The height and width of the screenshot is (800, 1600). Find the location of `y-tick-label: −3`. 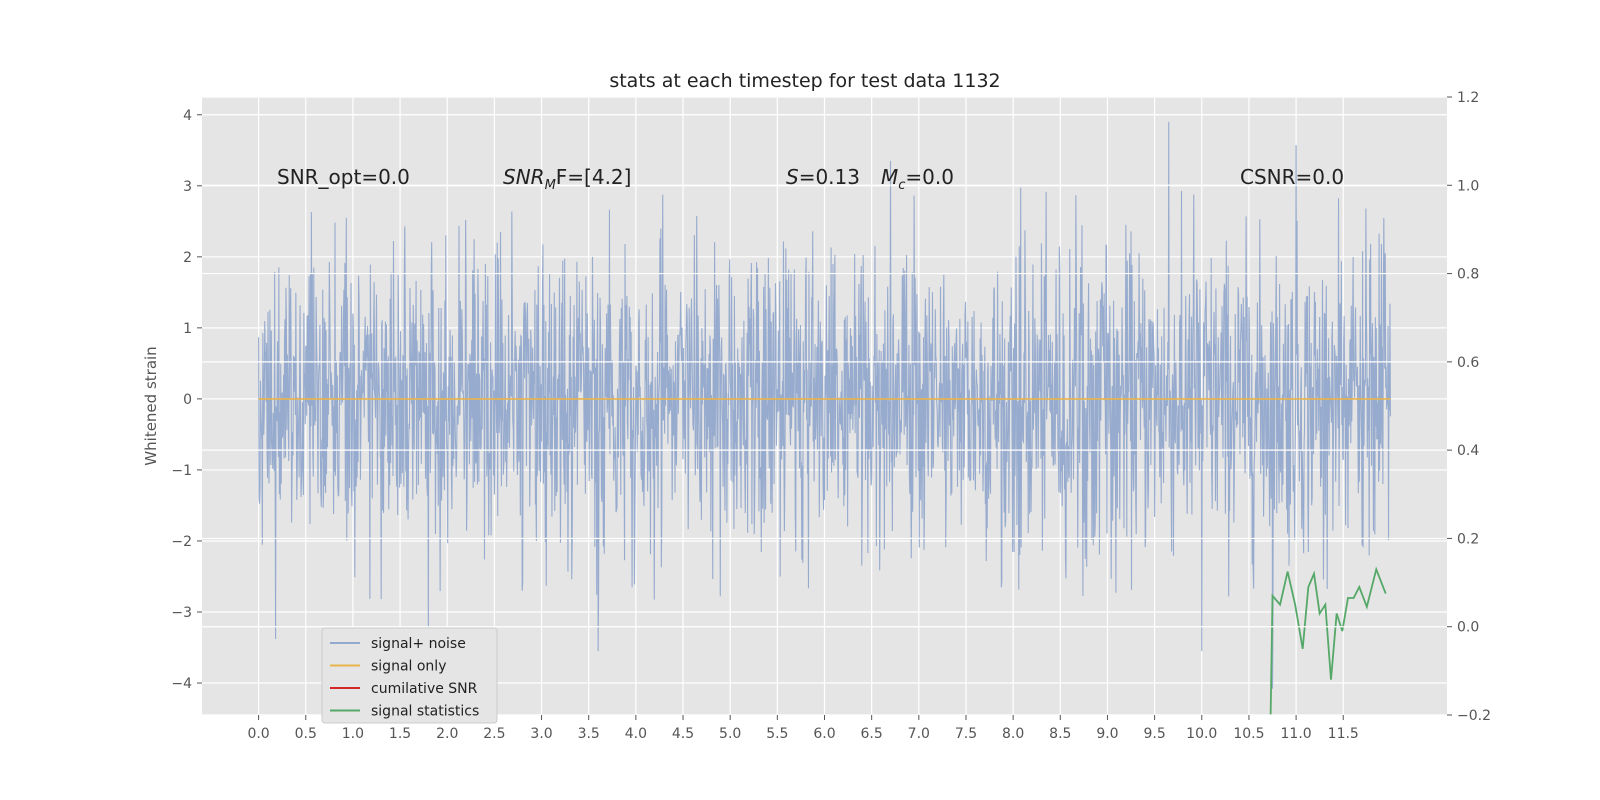

y-tick-label: −3 is located at coordinates (181, 613).